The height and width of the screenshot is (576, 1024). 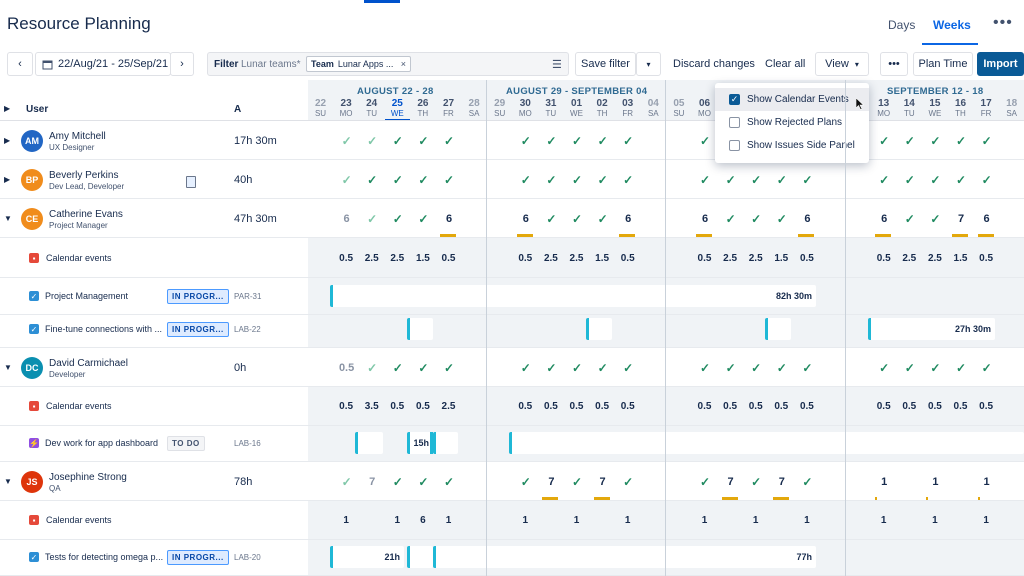 What do you see at coordinates (247, 443) in the screenshot?
I see `issue-key: LAB-16` at bounding box center [247, 443].